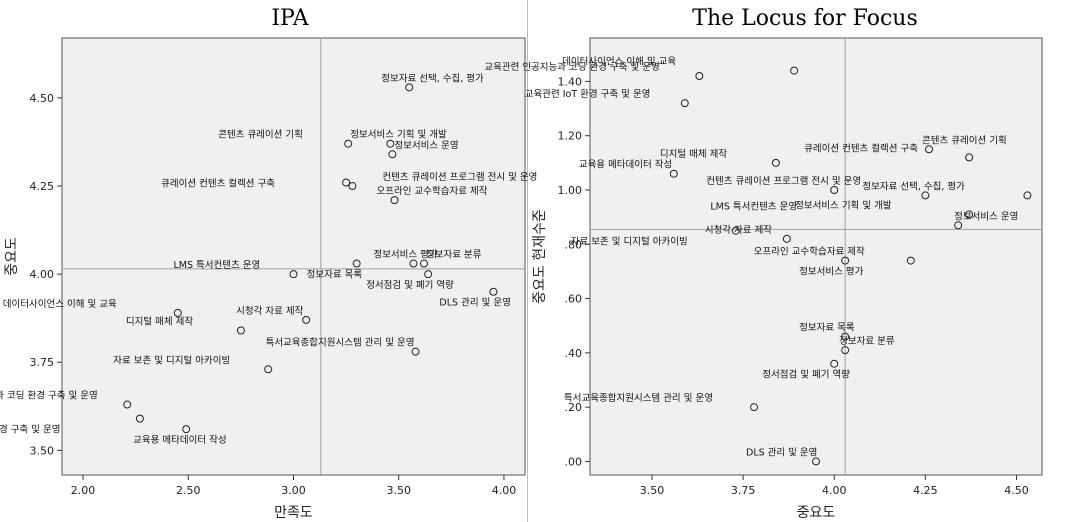 The image size is (1065, 522). Describe the element at coordinates (83, 490) in the screenshot. I see `x-tick-label: 2.00` at that location.